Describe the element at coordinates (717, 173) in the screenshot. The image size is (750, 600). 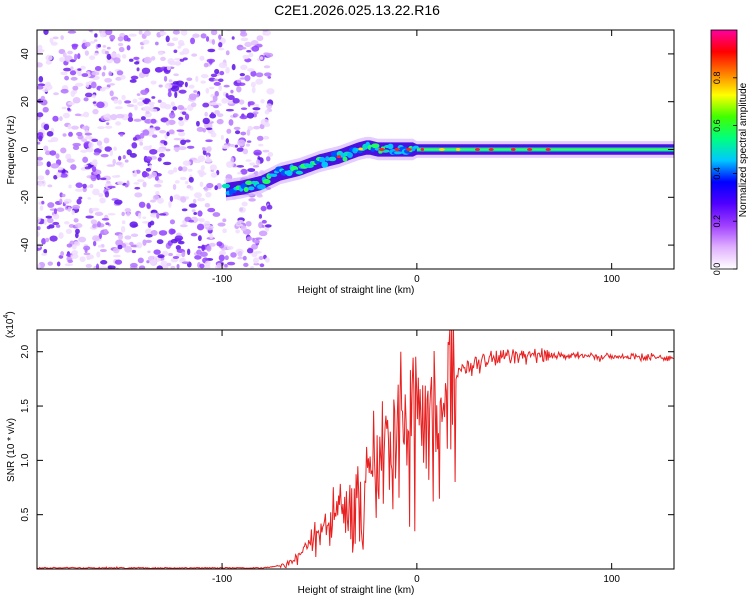
I see `colorbar-tick-label: 0.4` at that location.